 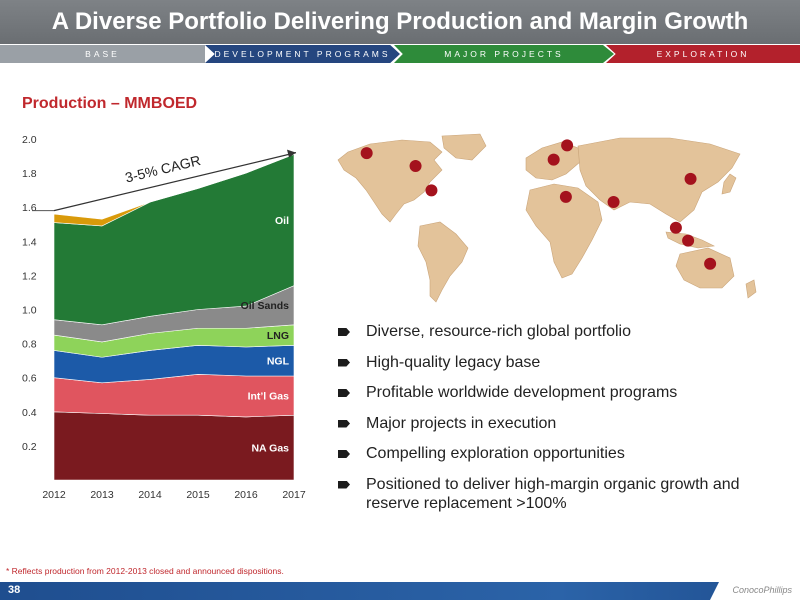 What do you see at coordinates (751, 289) in the screenshot?
I see `new-zealand-landmass` at bounding box center [751, 289].